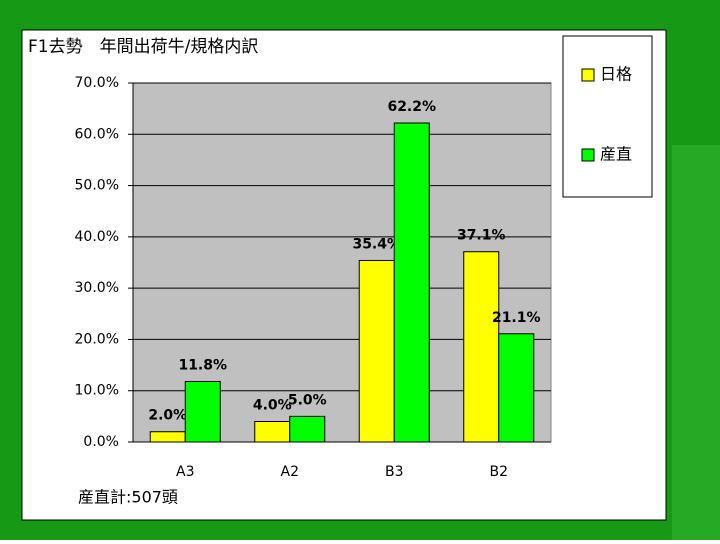  Describe the element at coordinates (128, 497) in the screenshot. I see `note: 産直計:507頭` at that location.